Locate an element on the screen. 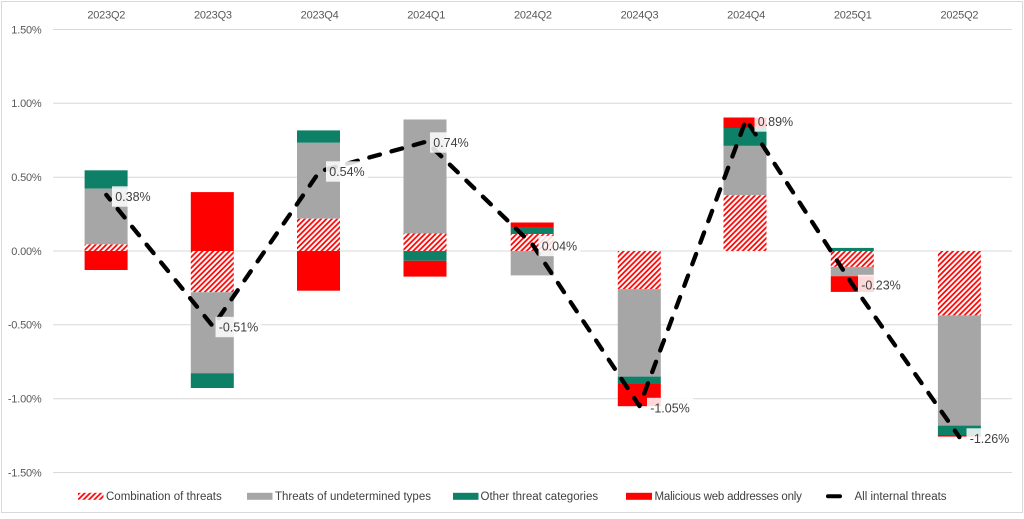 The height and width of the screenshot is (519, 1024). svg-text: 2024Q1 is located at coordinates (426, 16).